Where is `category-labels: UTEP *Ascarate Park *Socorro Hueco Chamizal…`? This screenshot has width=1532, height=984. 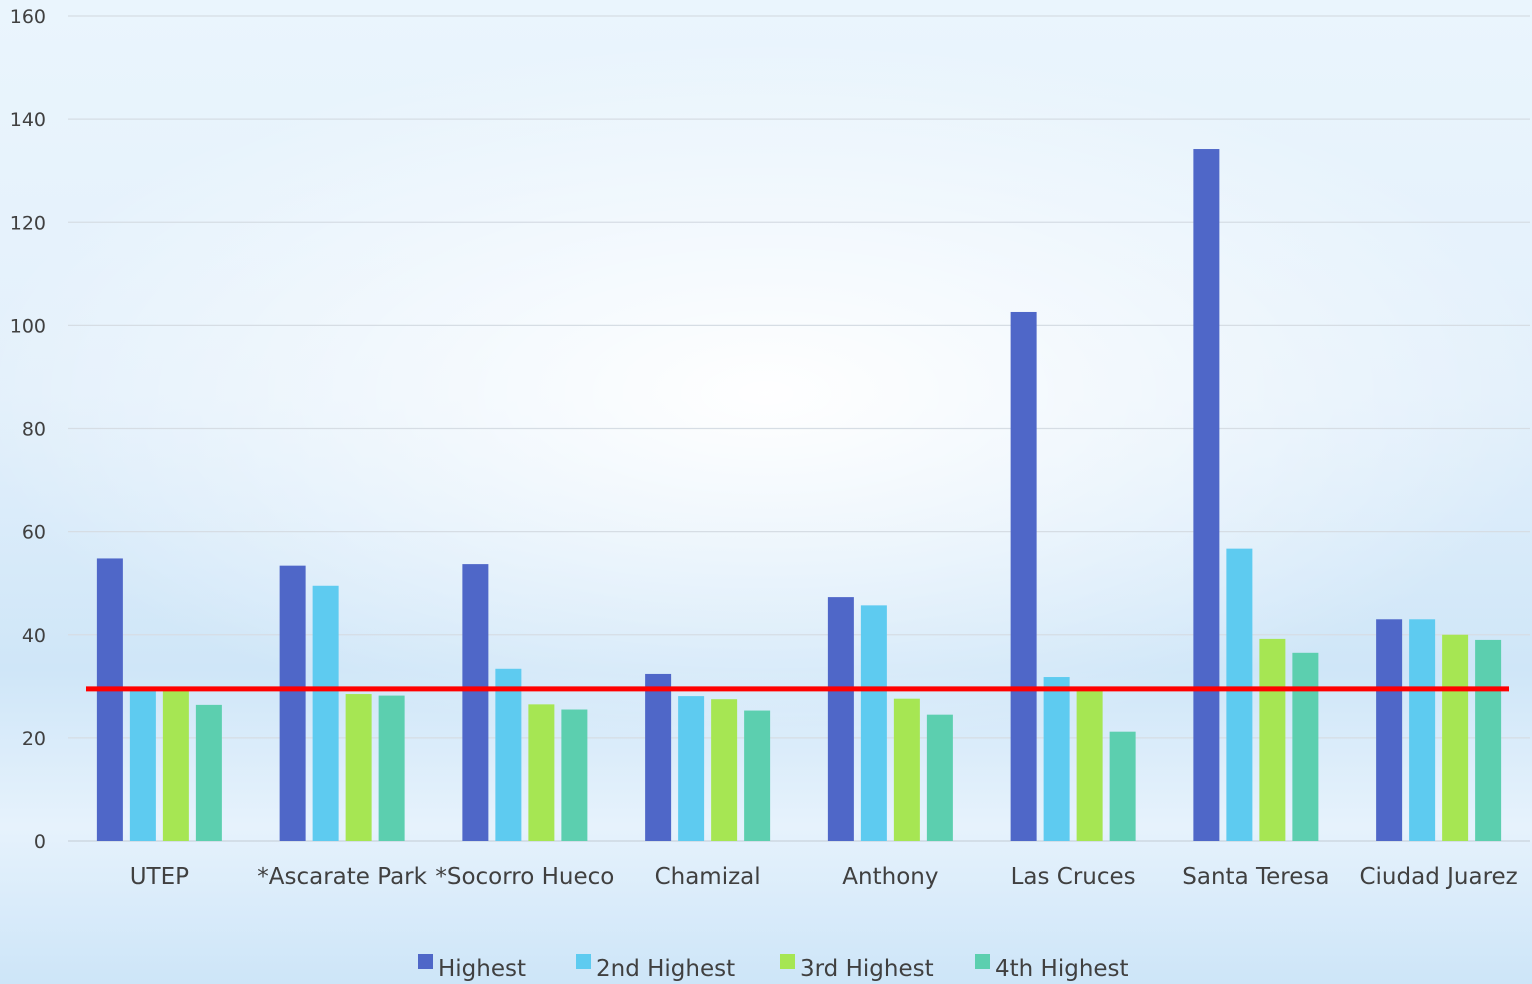 category-labels: UTEP *Ascarate Park *Socorro Hueco Chamizal… is located at coordinates (824, 877).